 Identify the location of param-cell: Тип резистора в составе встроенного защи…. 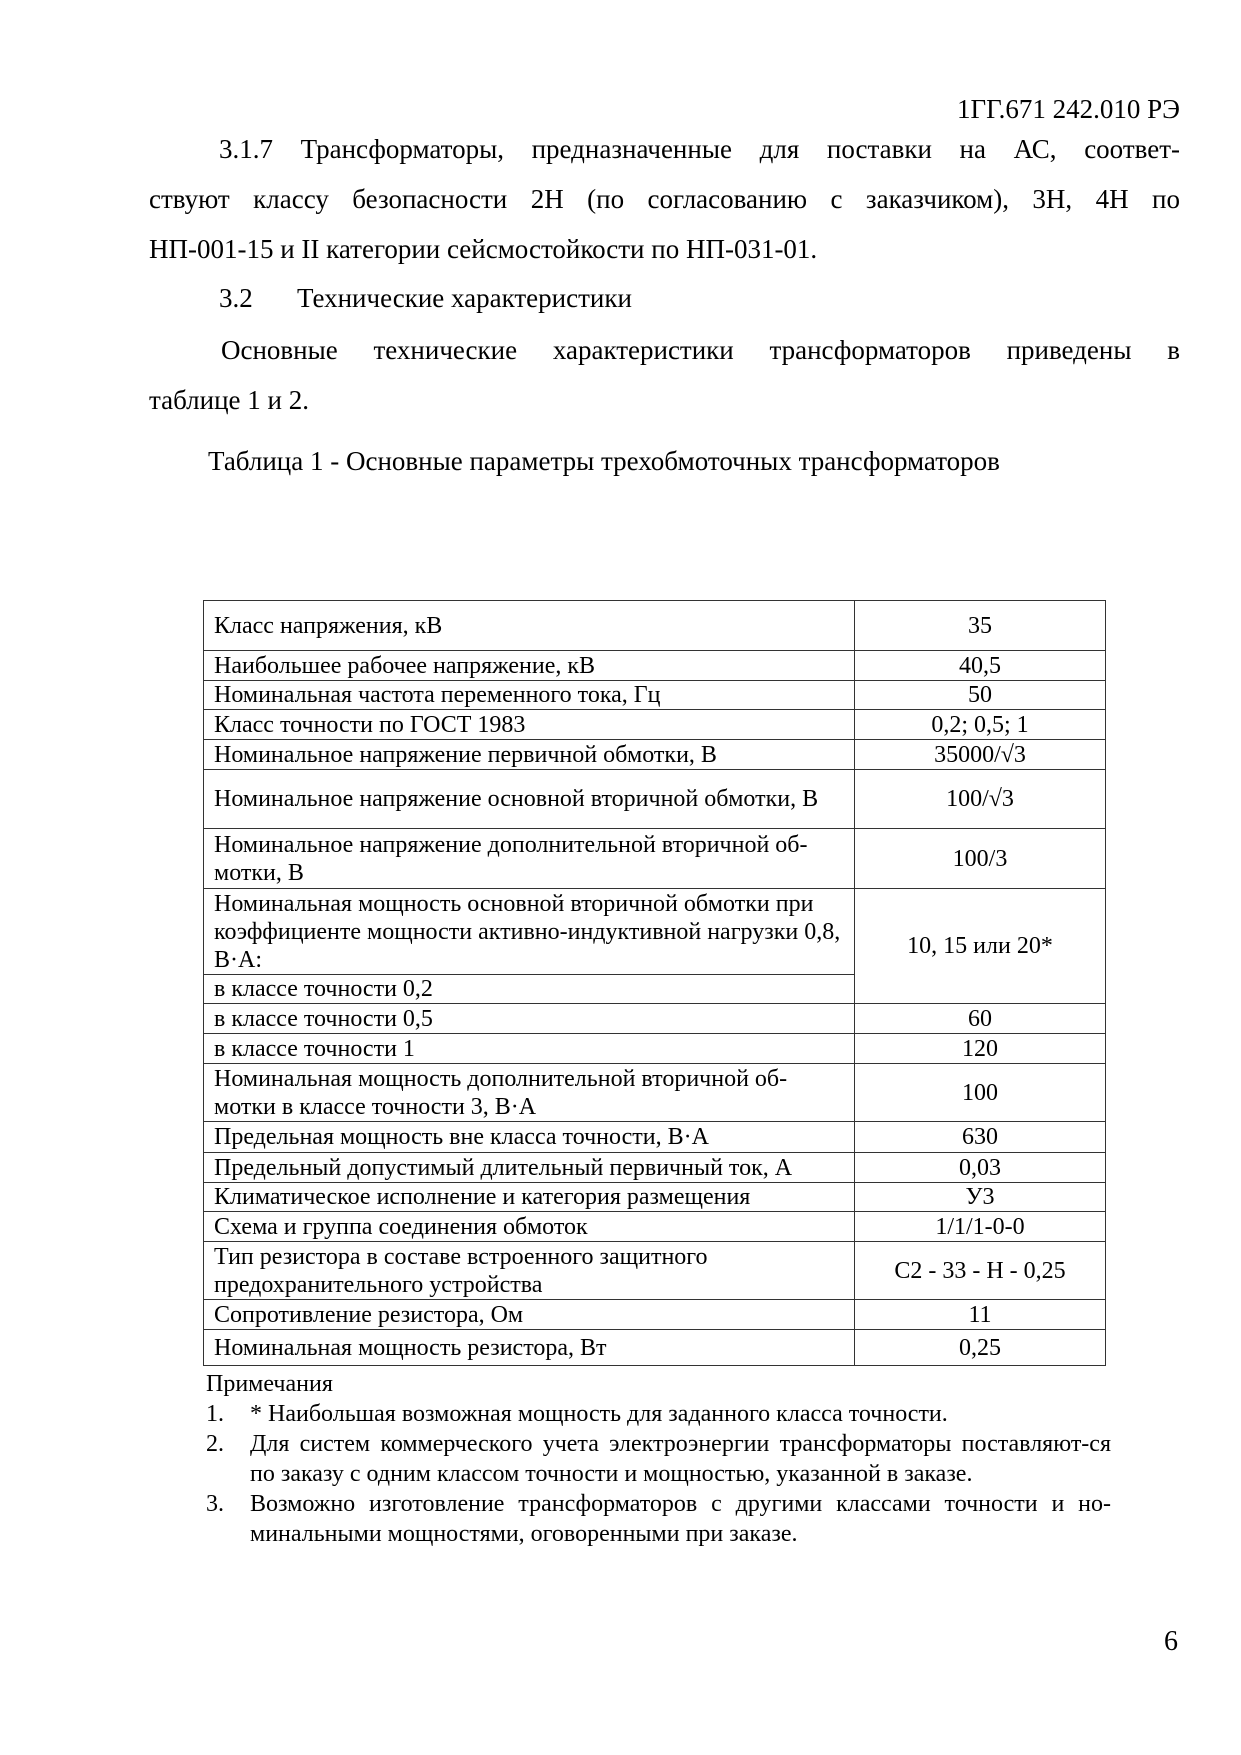
(529, 1270).